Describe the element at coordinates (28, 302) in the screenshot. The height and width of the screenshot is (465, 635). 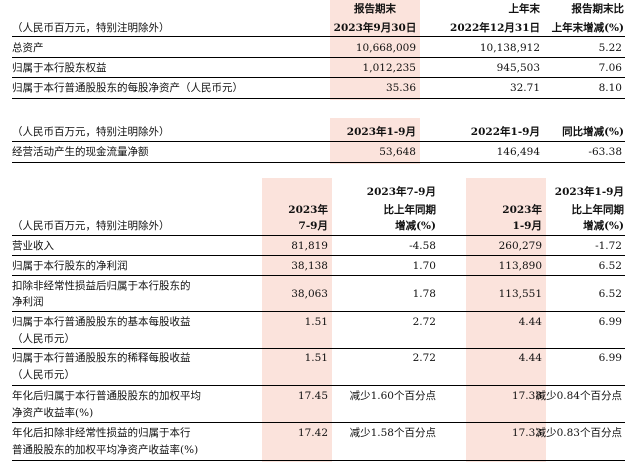
I see `row-label-cont: 净利润` at that location.